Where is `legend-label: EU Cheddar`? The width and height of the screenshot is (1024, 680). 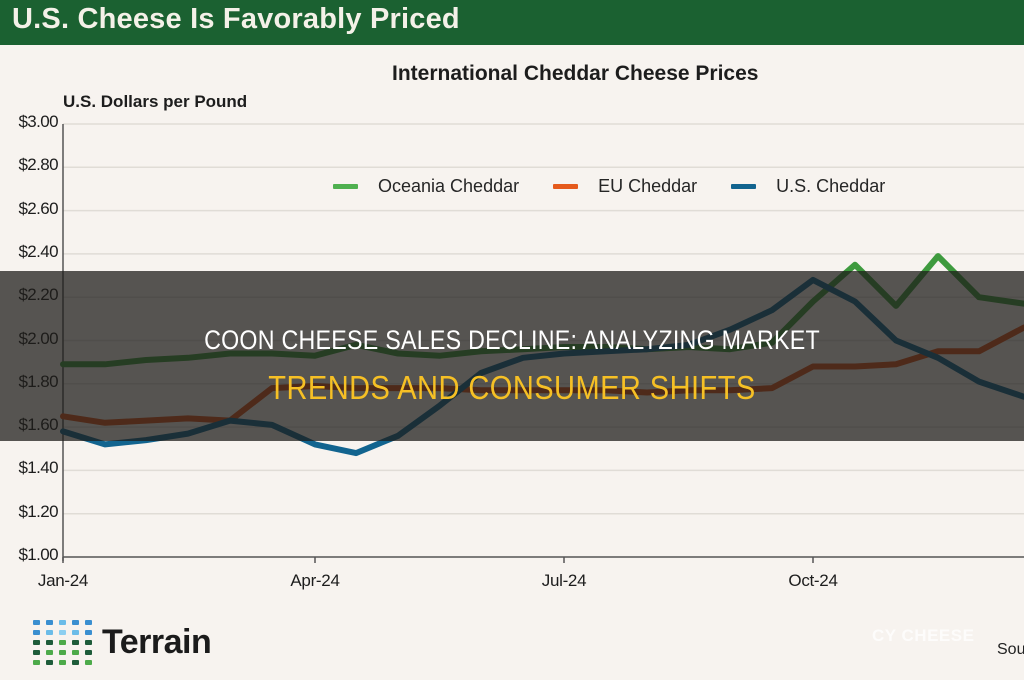 legend-label: EU Cheddar is located at coordinates (648, 186).